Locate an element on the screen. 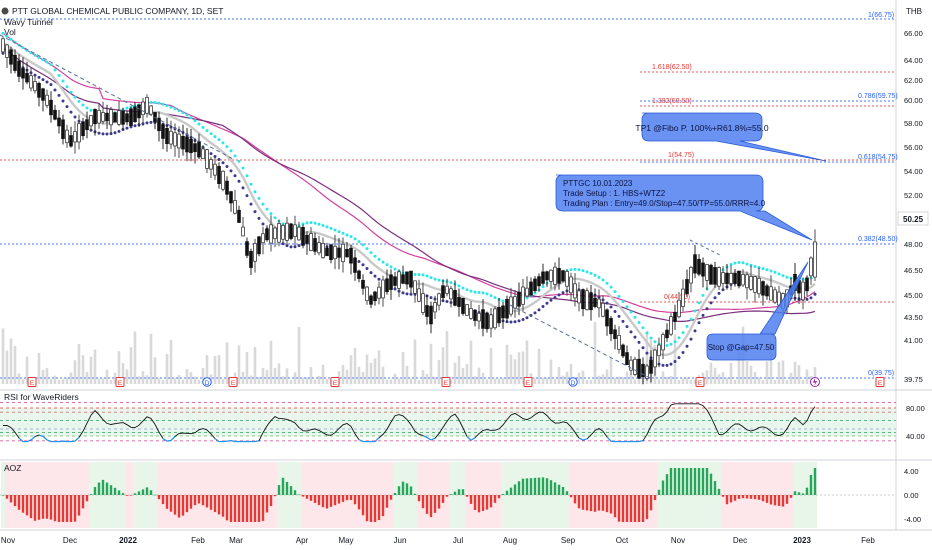  aoz-title: AOZ is located at coordinates (12, 468).